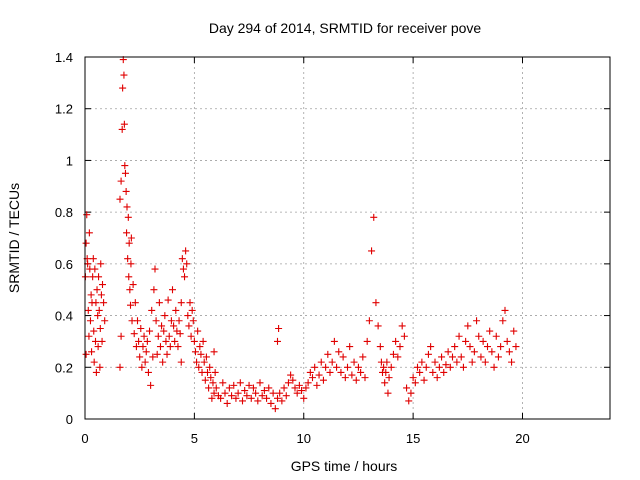 This screenshot has height=480, width=640. Describe the element at coordinates (69, 160) in the screenshot. I see `y-tick-label: 1` at that location.